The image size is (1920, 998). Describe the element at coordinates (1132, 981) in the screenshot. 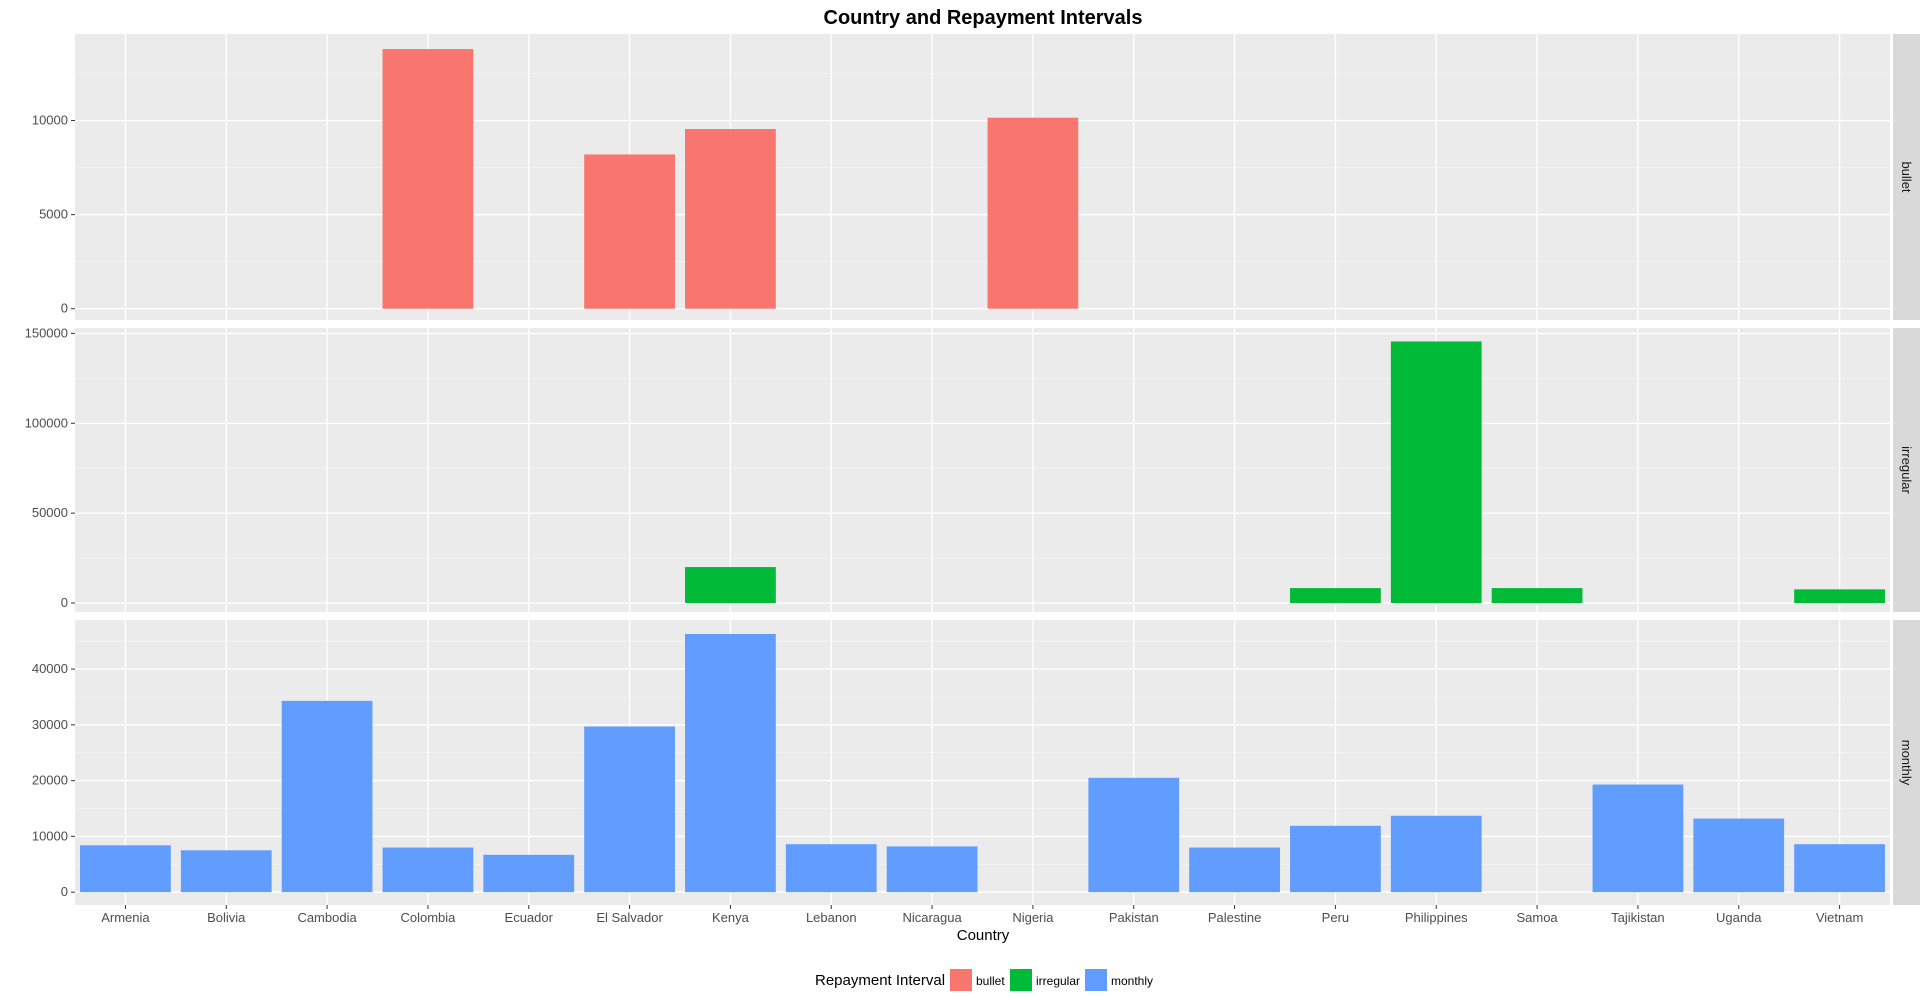

I see `legend-label-monthly: monthly` at that location.